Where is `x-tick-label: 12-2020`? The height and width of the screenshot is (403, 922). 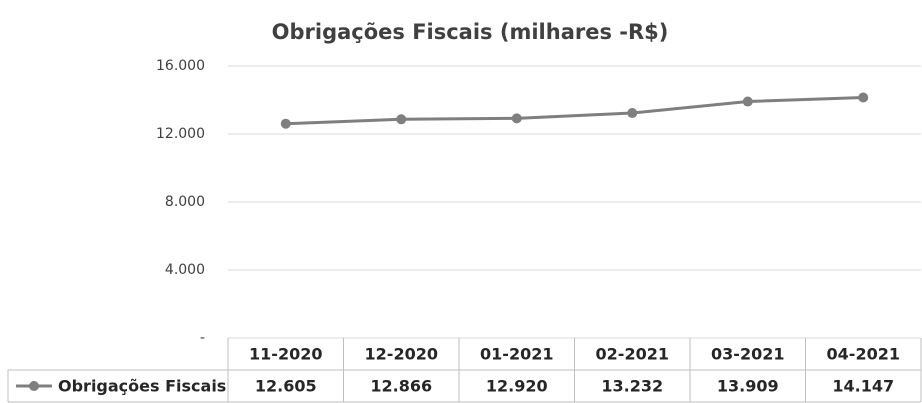
x-tick-label: 12-2020 is located at coordinates (401, 354).